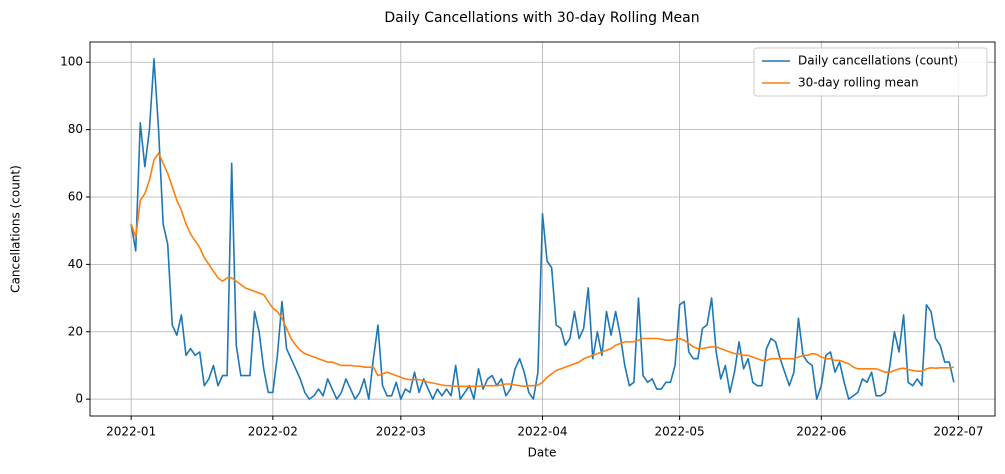  What do you see at coordinates (71, 62) in the screenshot?
I see `y-tick-label: 100` at bounding box center [71, 62].